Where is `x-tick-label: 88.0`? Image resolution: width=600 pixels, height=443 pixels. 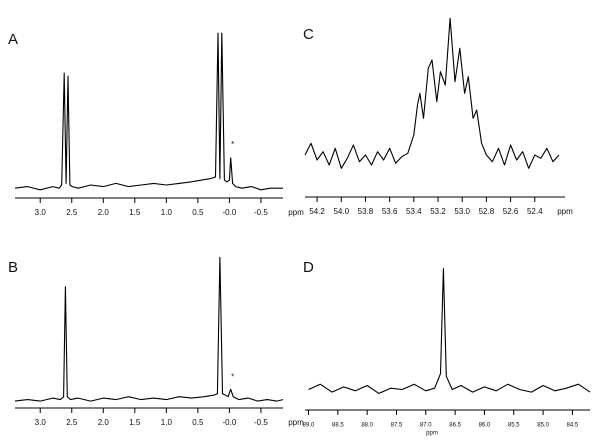 x-tick-label: 88.0 is located at coordinates (367, 426).